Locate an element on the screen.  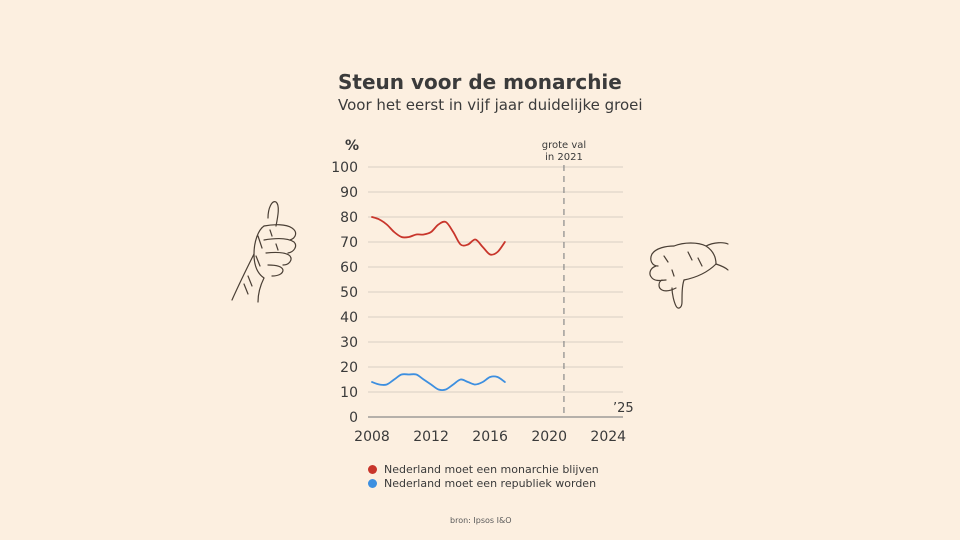
legend-item-republiek: Nederland moet een republiek worden is located at coordinates (483, 483).